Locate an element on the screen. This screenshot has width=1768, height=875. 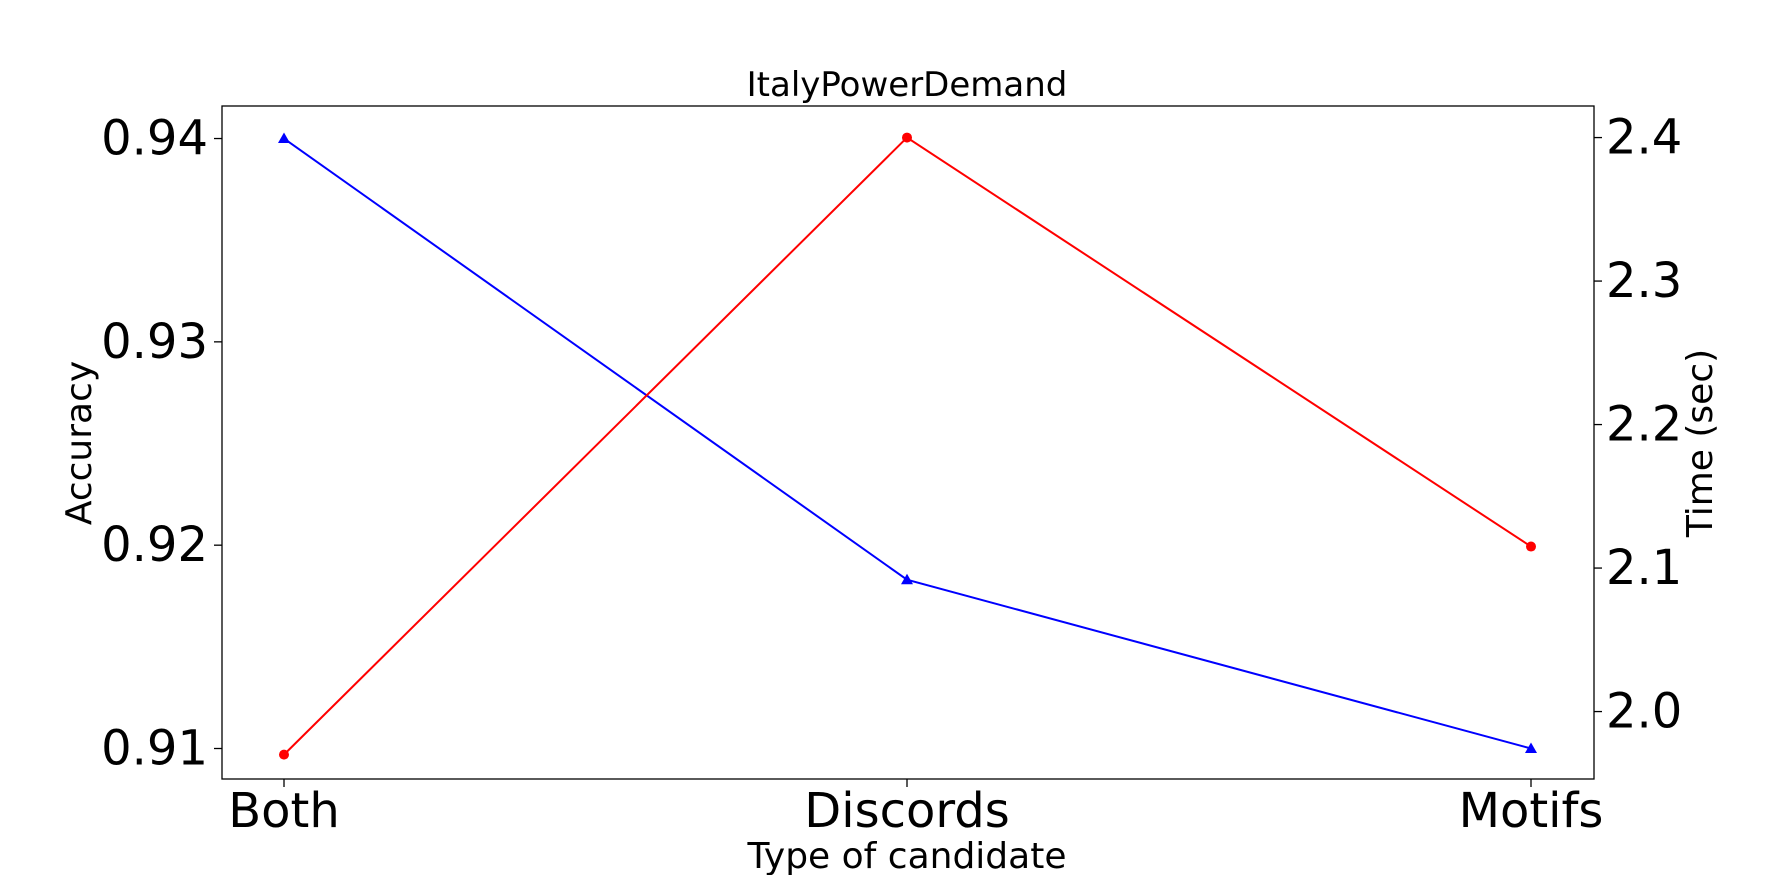
left-tick-label: 0.93 is located at coordinates (154, 342).